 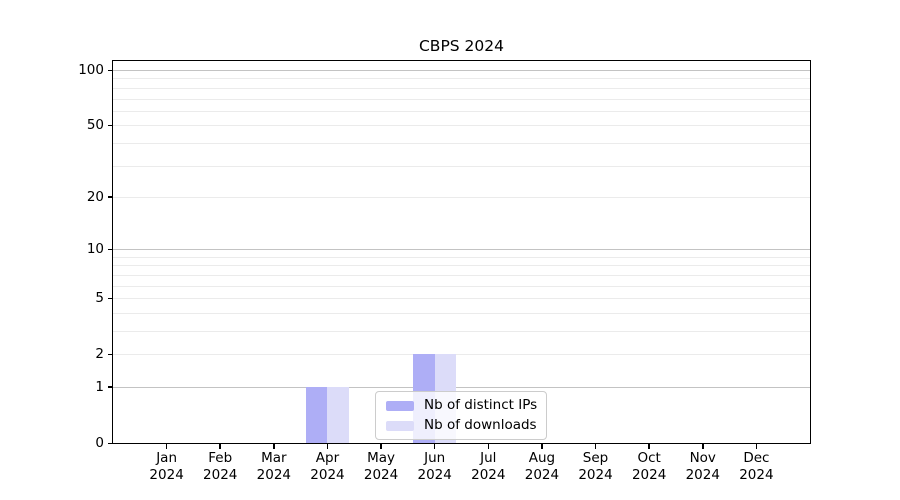 I want to click on x-tick-month: Aug, so click(x=542, y=458).